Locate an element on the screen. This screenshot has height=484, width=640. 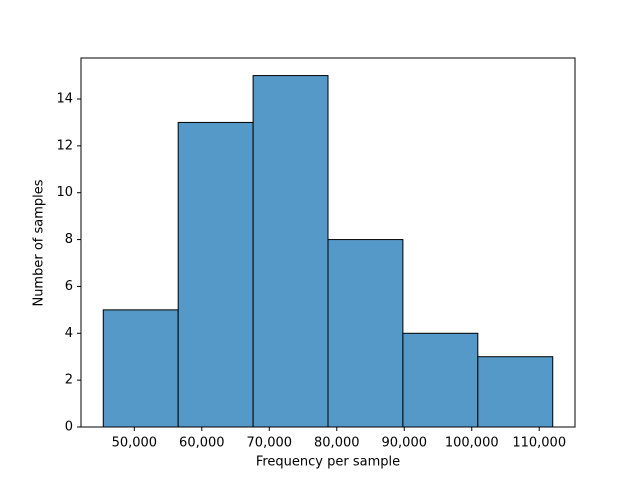
x-tick-label: 80,000 is located at coordinates (337, 443).